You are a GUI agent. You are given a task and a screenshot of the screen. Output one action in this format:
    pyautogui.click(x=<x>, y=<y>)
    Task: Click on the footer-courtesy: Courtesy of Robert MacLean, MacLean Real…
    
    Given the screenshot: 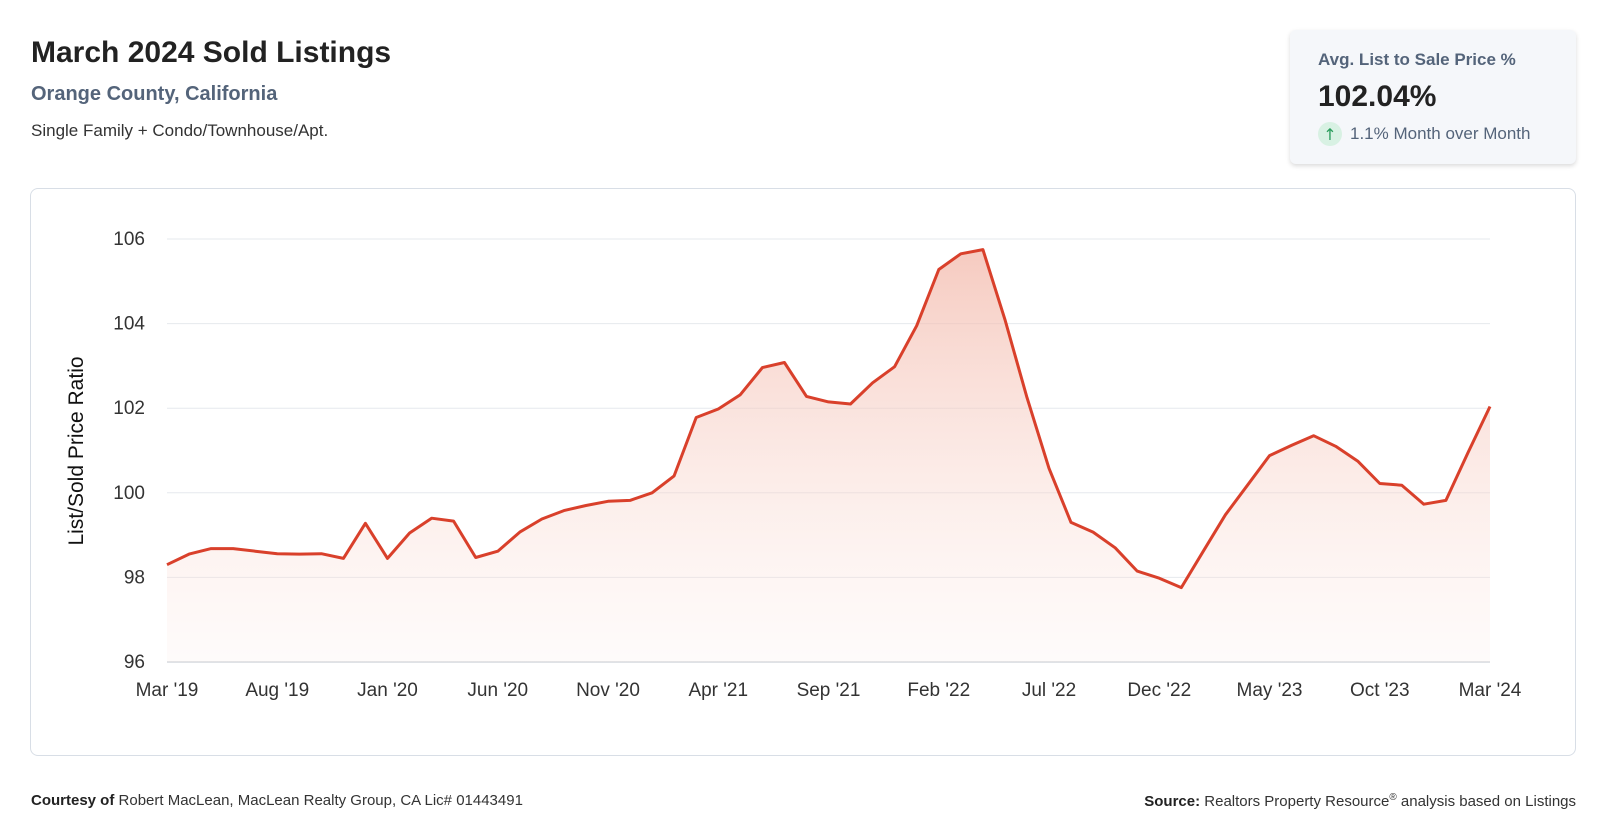 What is the action you would take?
    pyautogui.click(x=277, y=800)
    